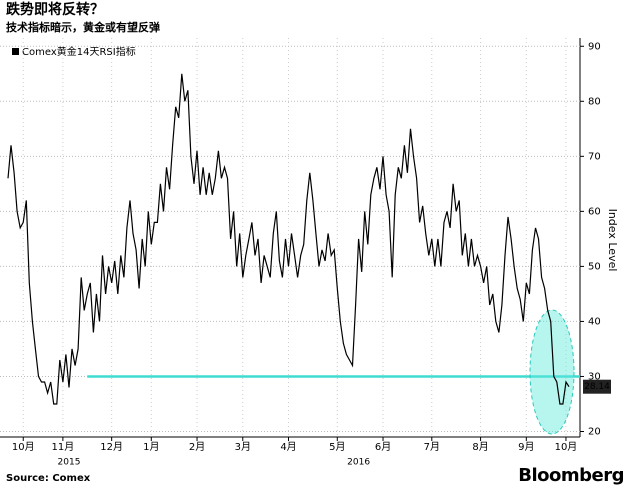  What do you see at coordinates (594, 321) in the screenshot?
I see `y-tick-label: 40` at bounding box center [594, 321].